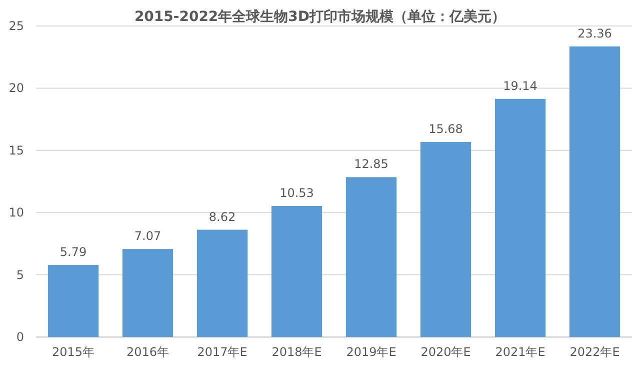  I want to click on x-tick-label: 2016年, so click(148, 352).